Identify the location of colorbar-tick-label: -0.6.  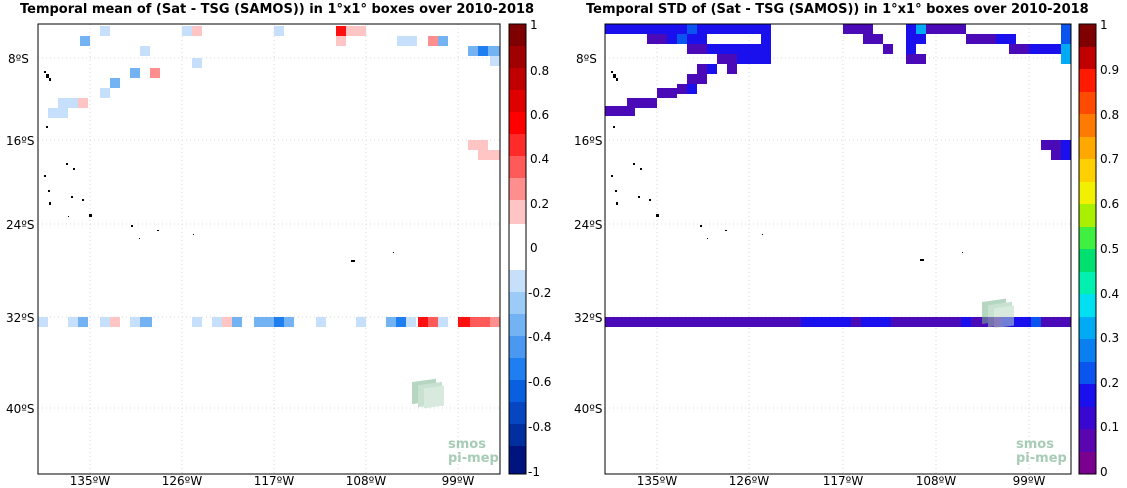
(539, 382).